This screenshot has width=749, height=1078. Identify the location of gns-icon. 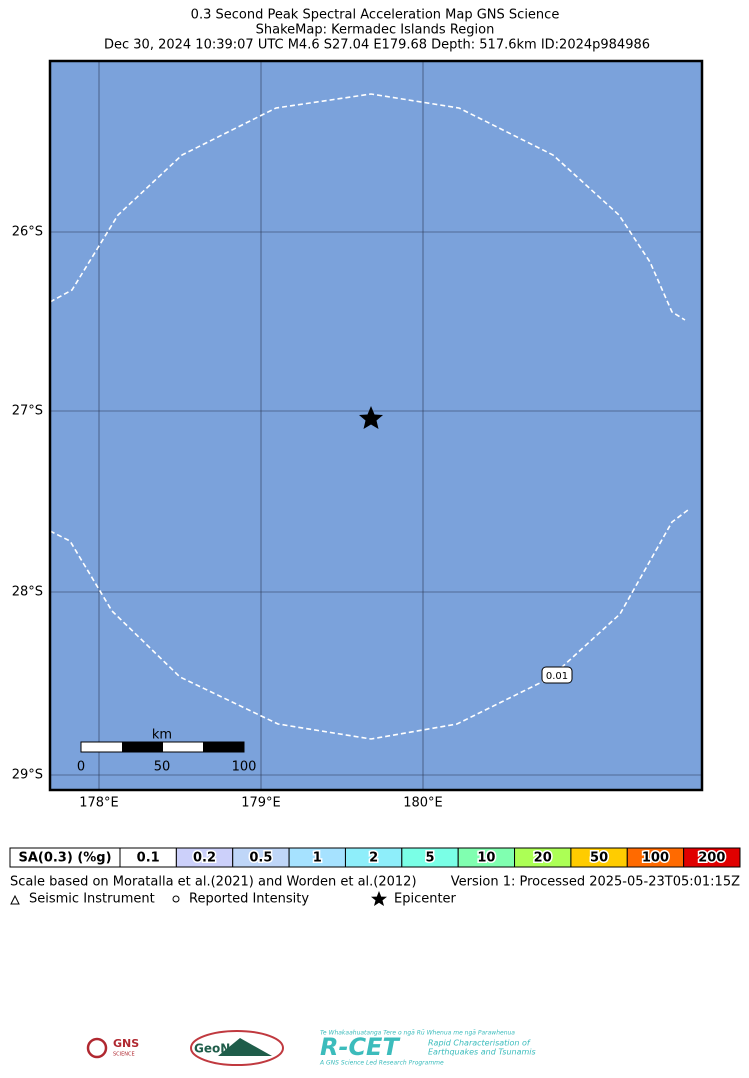
(97, 1048).